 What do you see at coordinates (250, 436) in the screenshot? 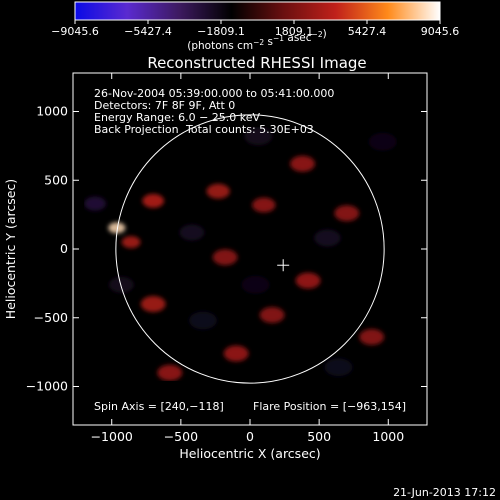
I see `x-tick-label: 0` at bounding box center [250, 436].